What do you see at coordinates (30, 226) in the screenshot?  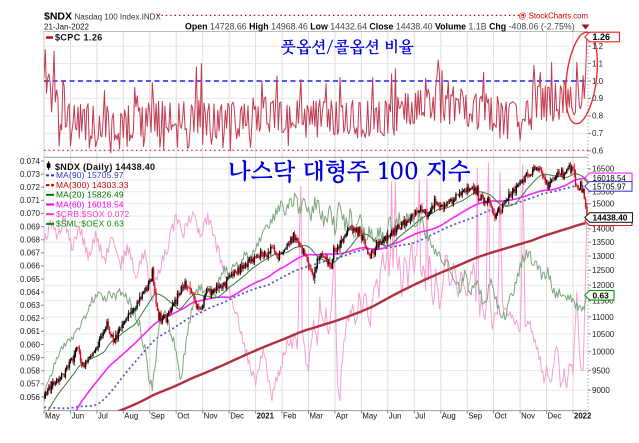 I see `svg-text: 0.069` at bounding box center [30, 226].